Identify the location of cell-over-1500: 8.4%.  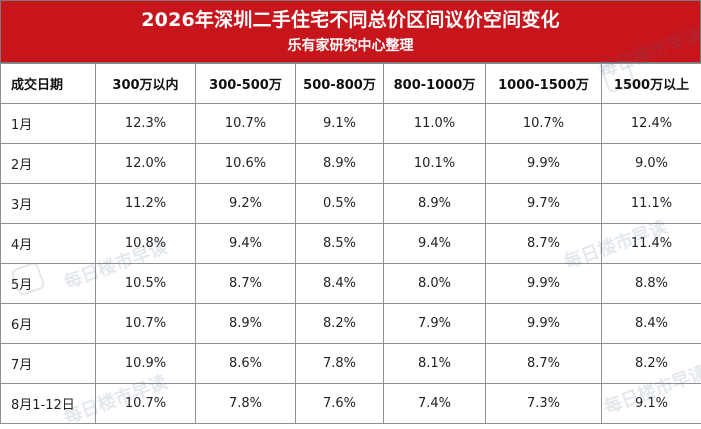
(651, 324).